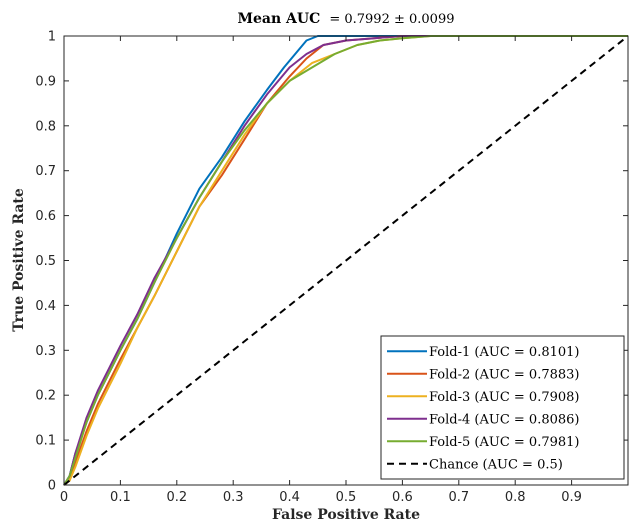 The width and height of the screenshot is (629, 526). Describe the element at coordinates (52, 37) in the screenshot. I see `y-tick-label: 1` at that location.